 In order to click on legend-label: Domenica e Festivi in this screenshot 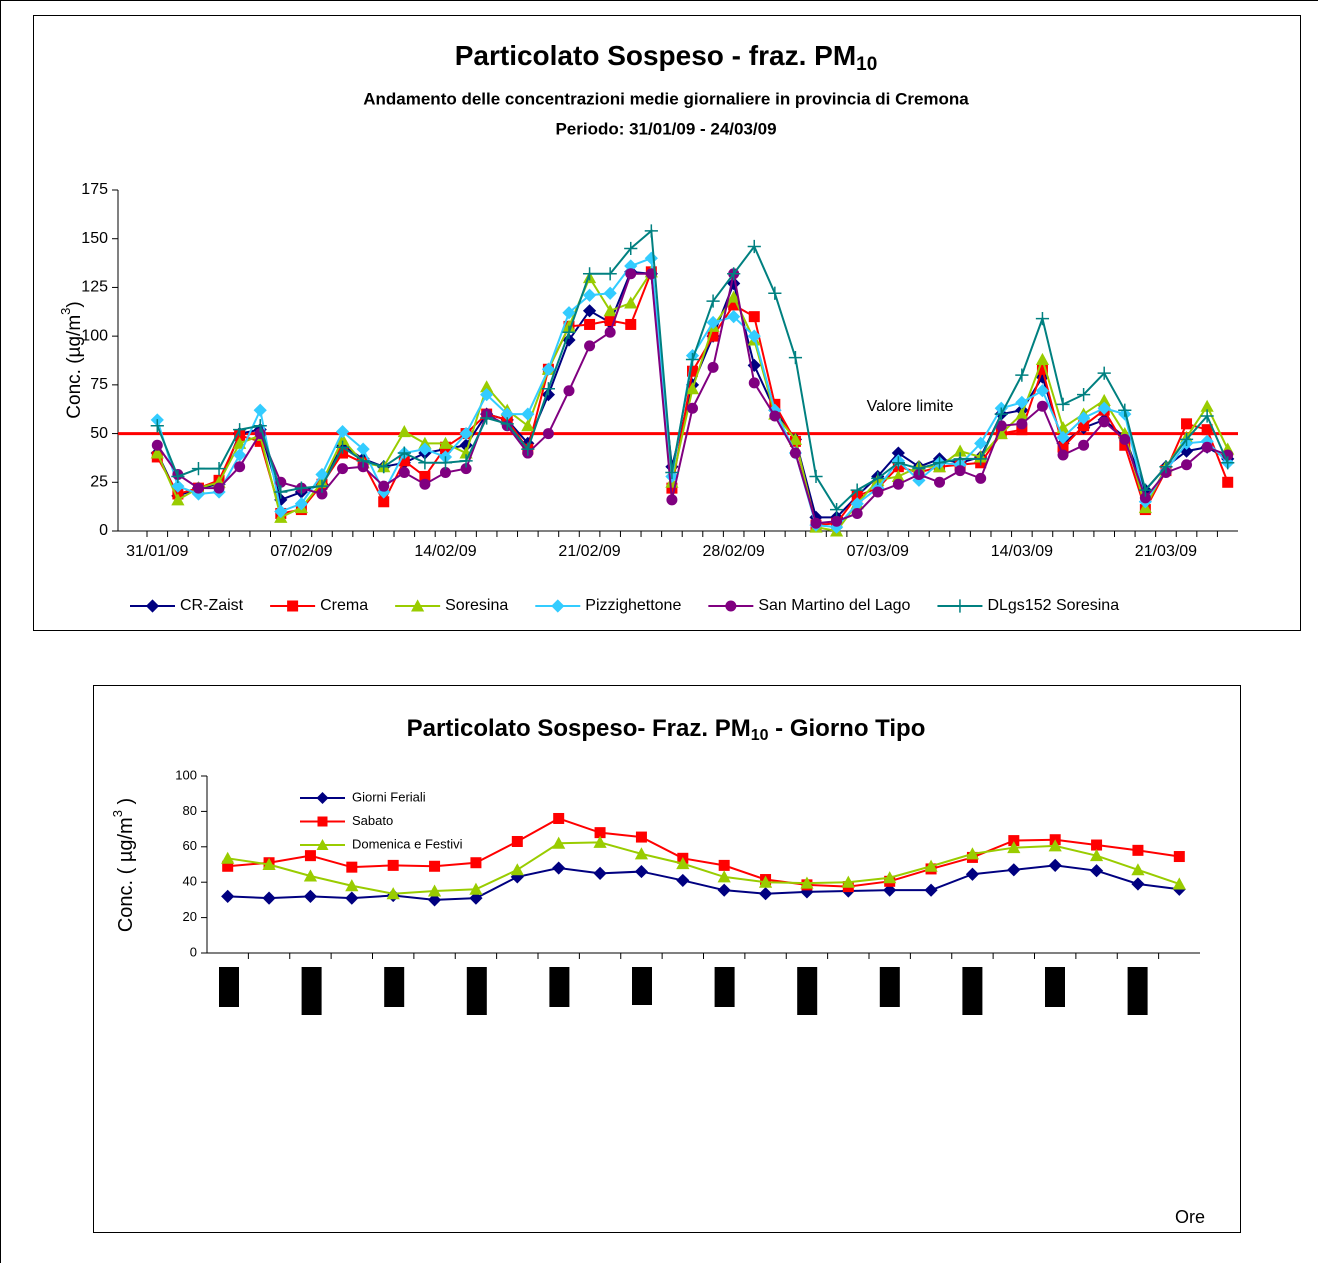, I will do `click(407, 843)`.